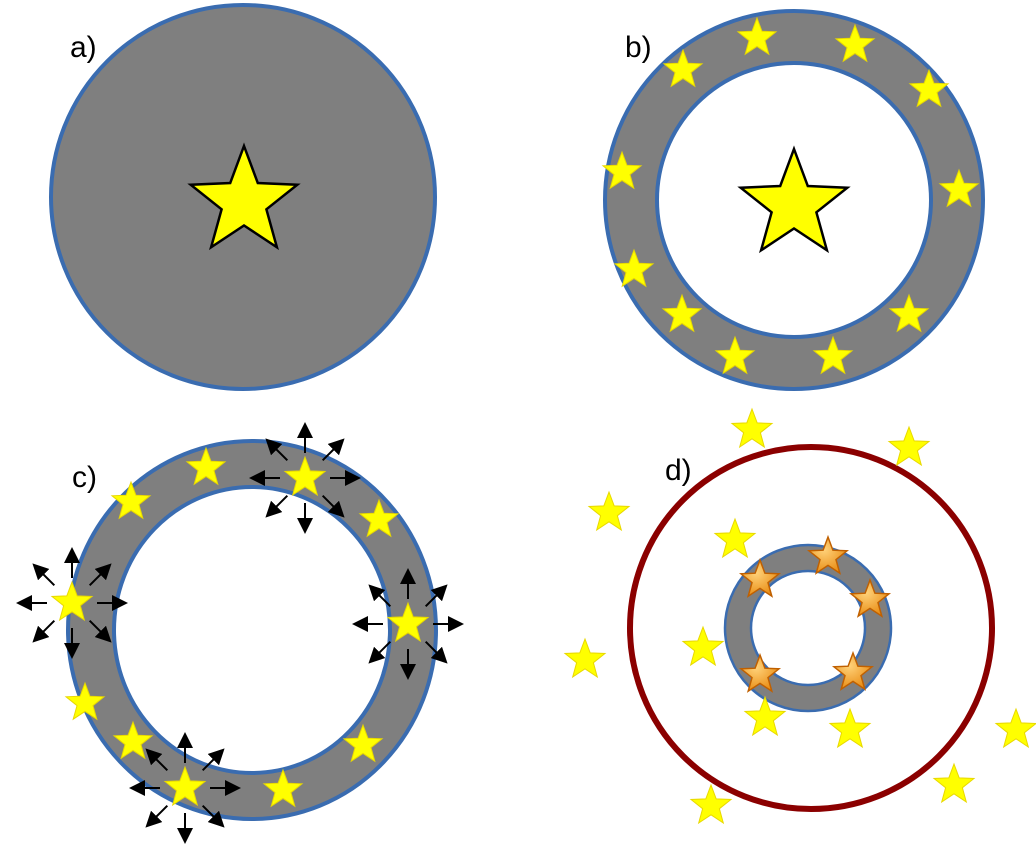  Describe the element at coordinates (638, 47) in the screenshot. I see `panel-label-b: b)` at that location.